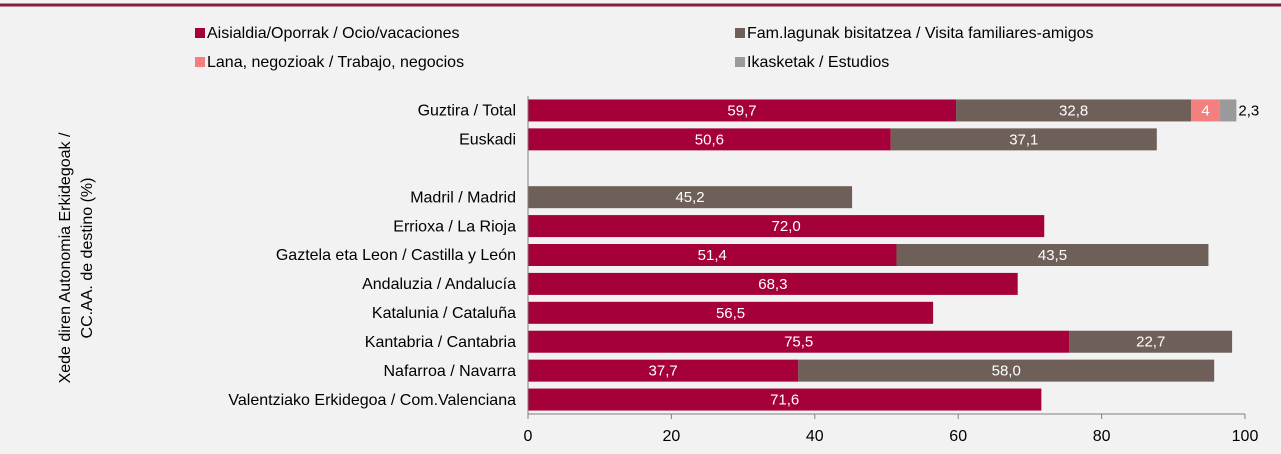 The width and height of the screenshot is (1281, 454). I want to click on y-axis-title: Xede diren Autonomia Erkidegoak /, so click(65, 257).